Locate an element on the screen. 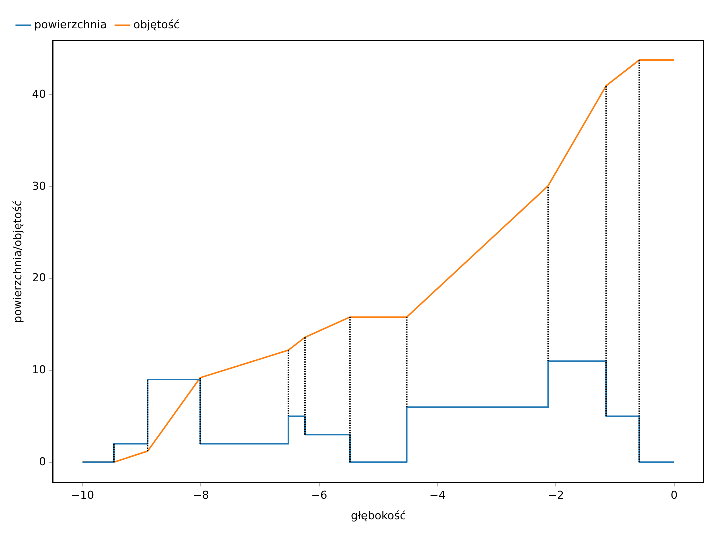  legend-label: powierzchnia is located at coordinates (71, 25).